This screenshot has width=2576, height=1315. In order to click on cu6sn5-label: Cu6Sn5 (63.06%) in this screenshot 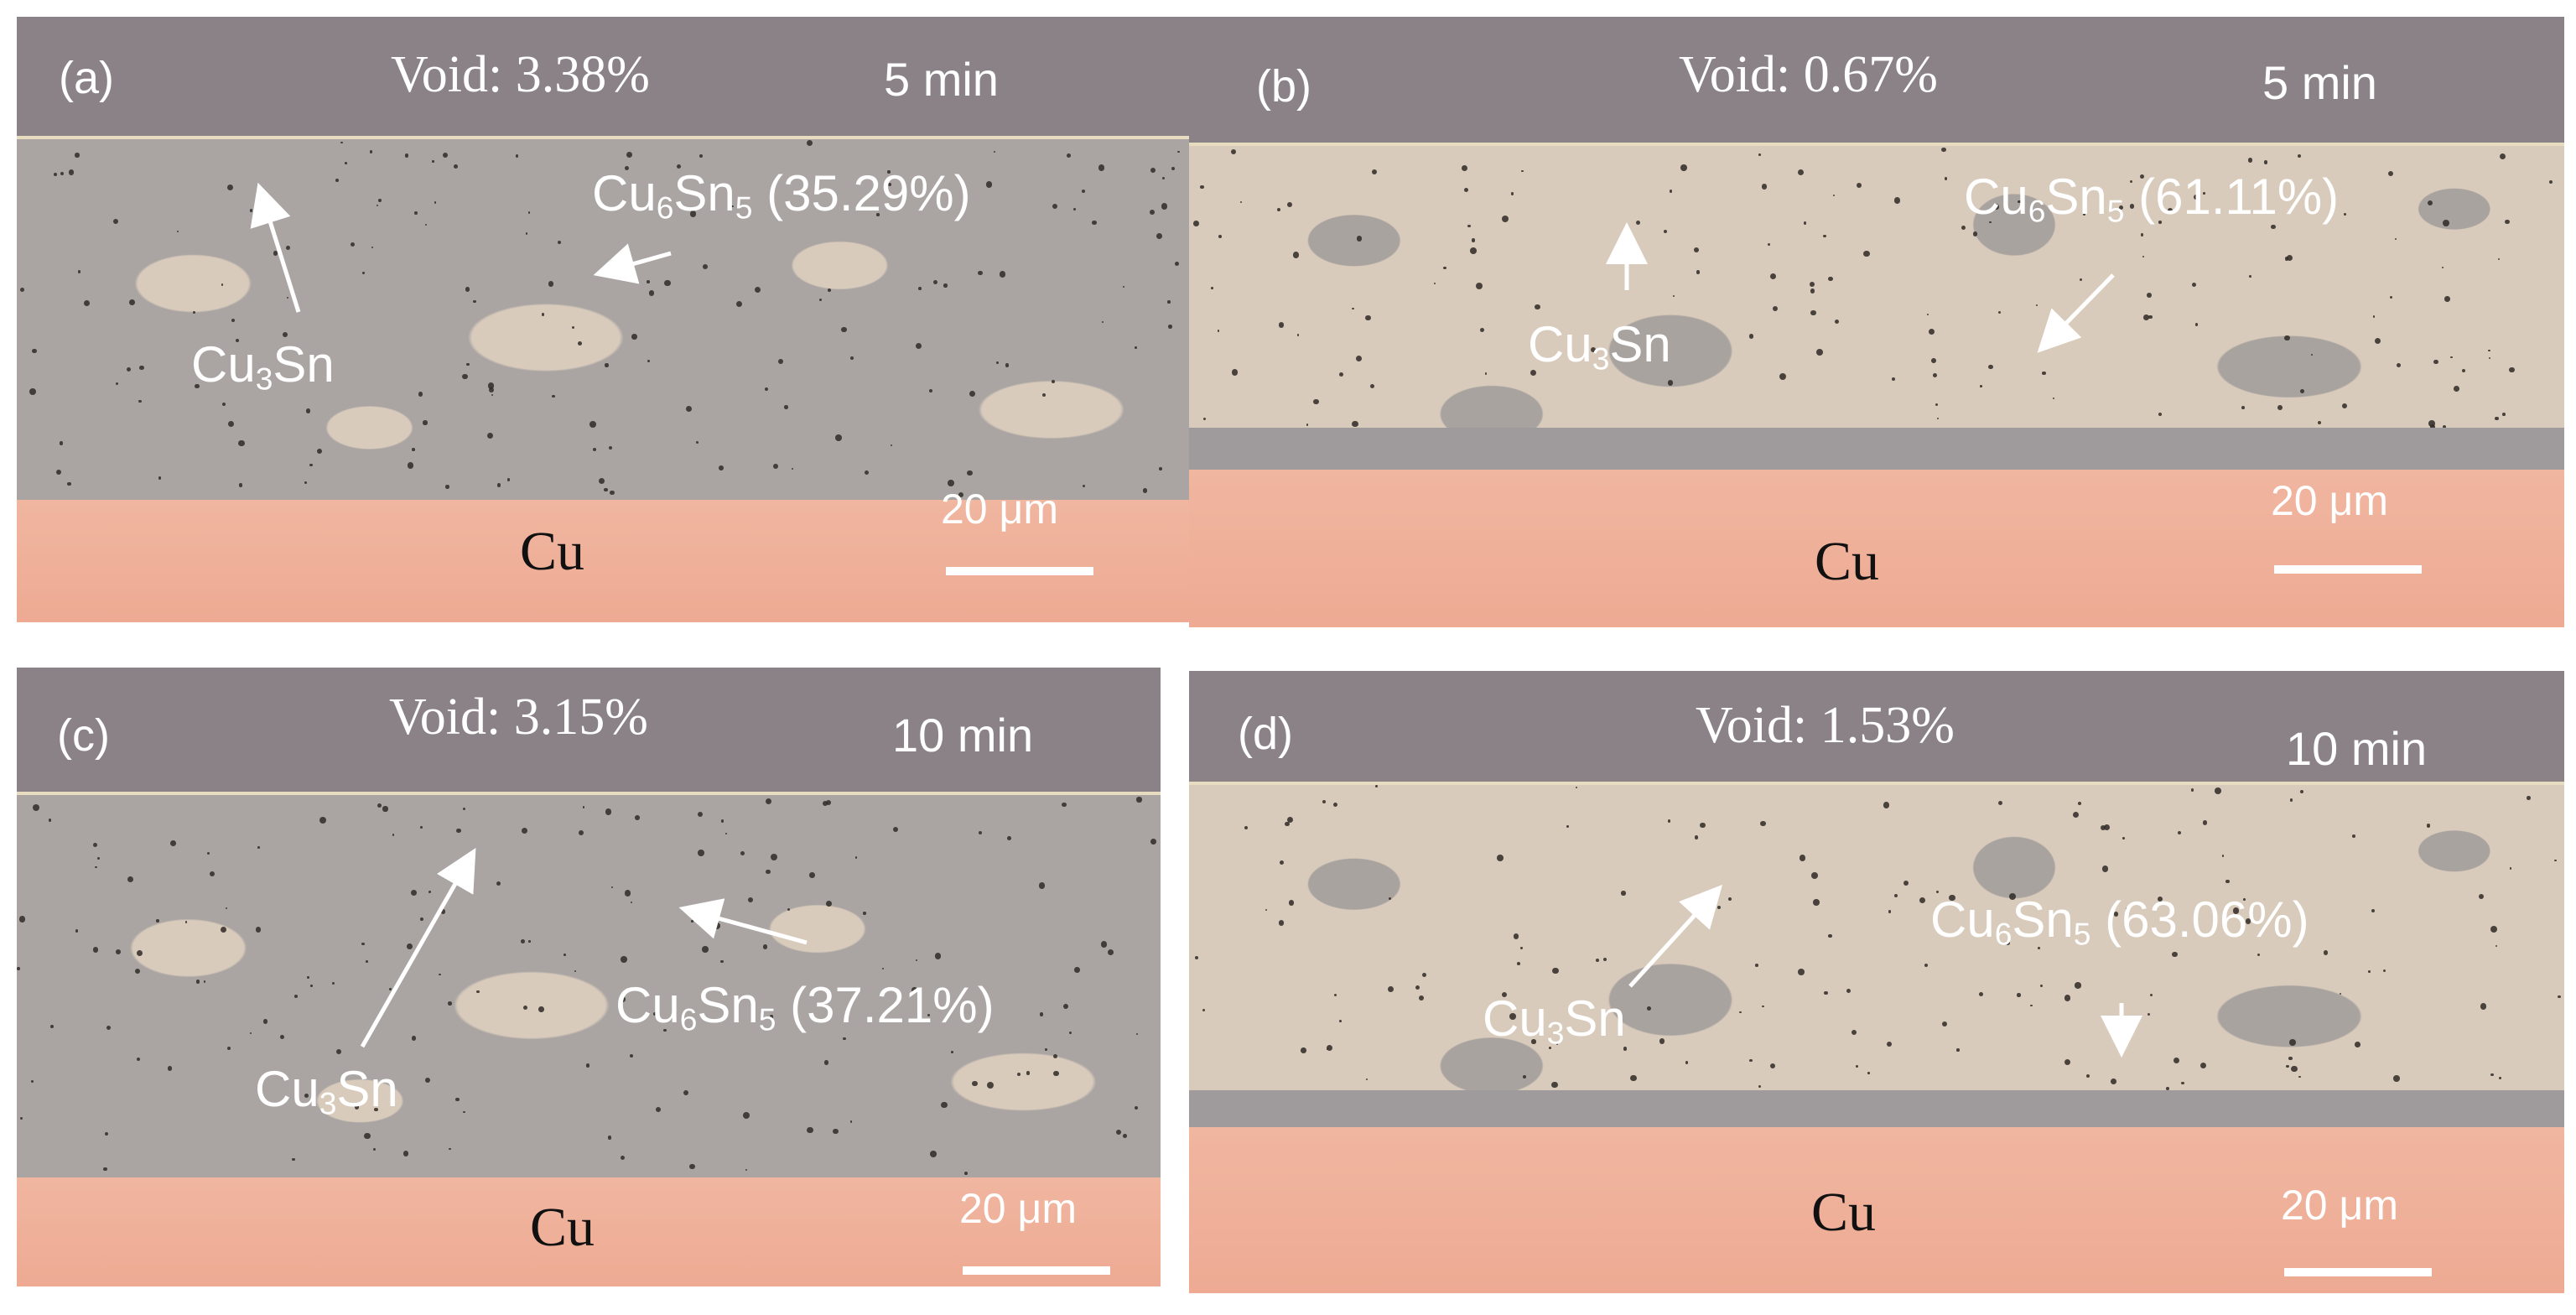, I will do `click(2119, 921)`.